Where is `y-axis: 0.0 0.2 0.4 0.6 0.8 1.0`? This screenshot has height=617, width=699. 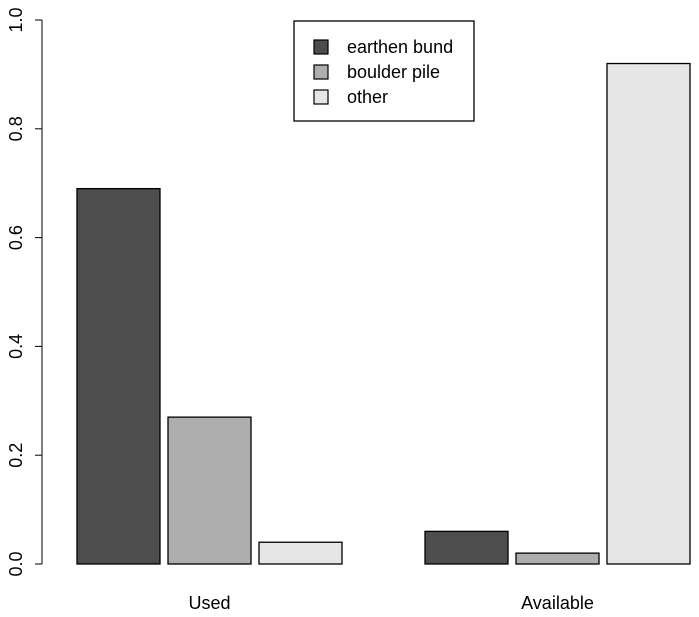 y-axis: 0.0 0.2 0.4 0.6 0.8 1.0 is located at coordinates (24, 292).